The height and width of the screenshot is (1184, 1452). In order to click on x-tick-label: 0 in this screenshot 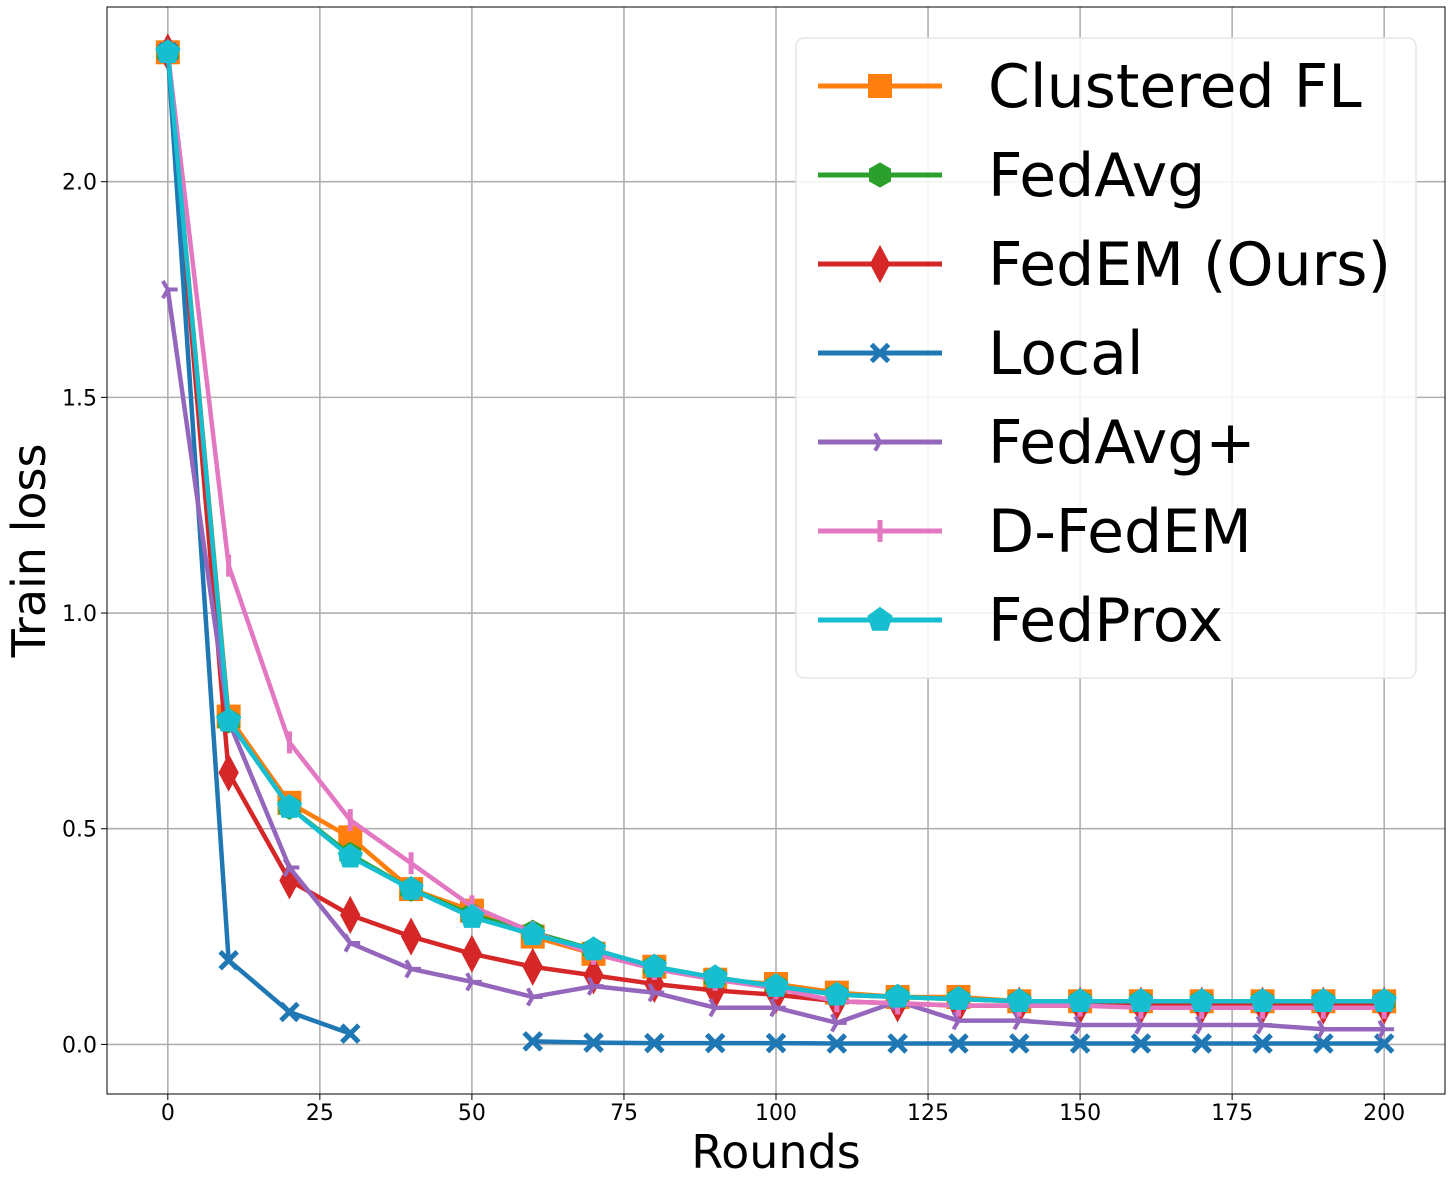, I will do `click(168, 1113)`.